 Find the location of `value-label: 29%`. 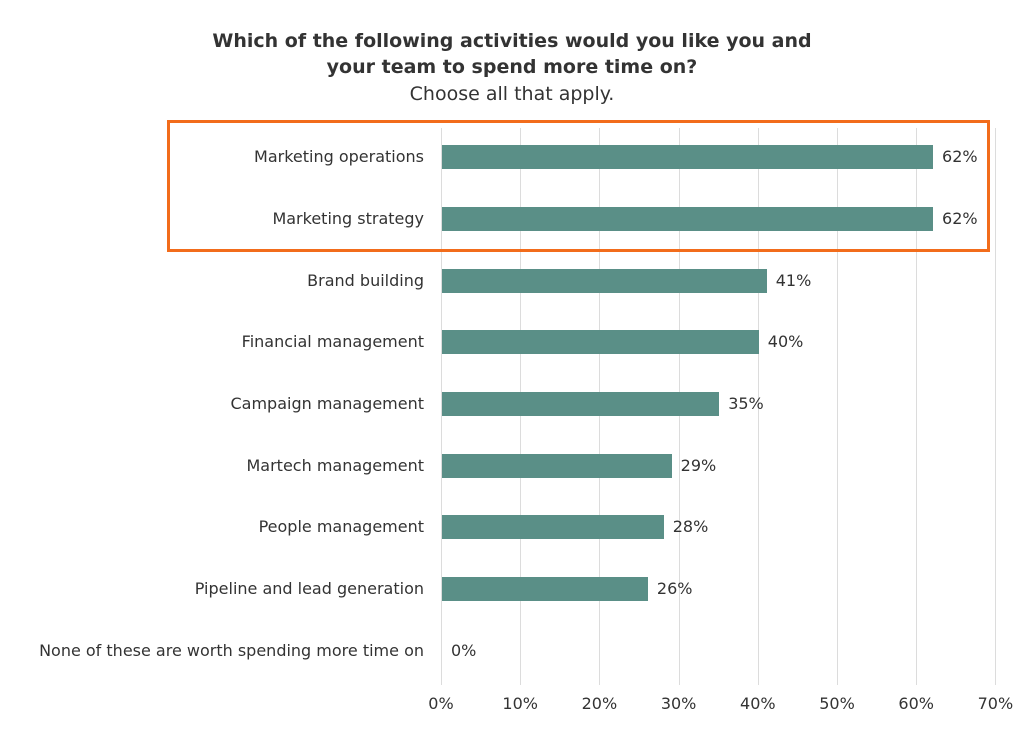

value-label: 29% is located at coordinates (698, 465).